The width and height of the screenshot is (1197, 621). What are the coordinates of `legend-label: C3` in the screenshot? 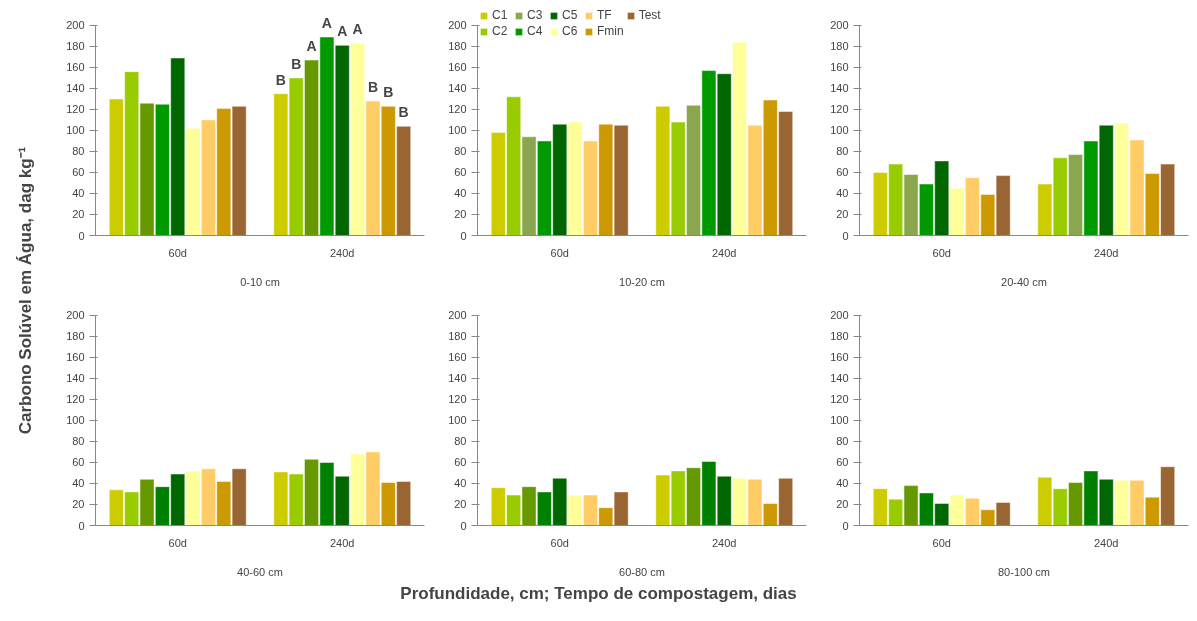 It's located at (535, 15).